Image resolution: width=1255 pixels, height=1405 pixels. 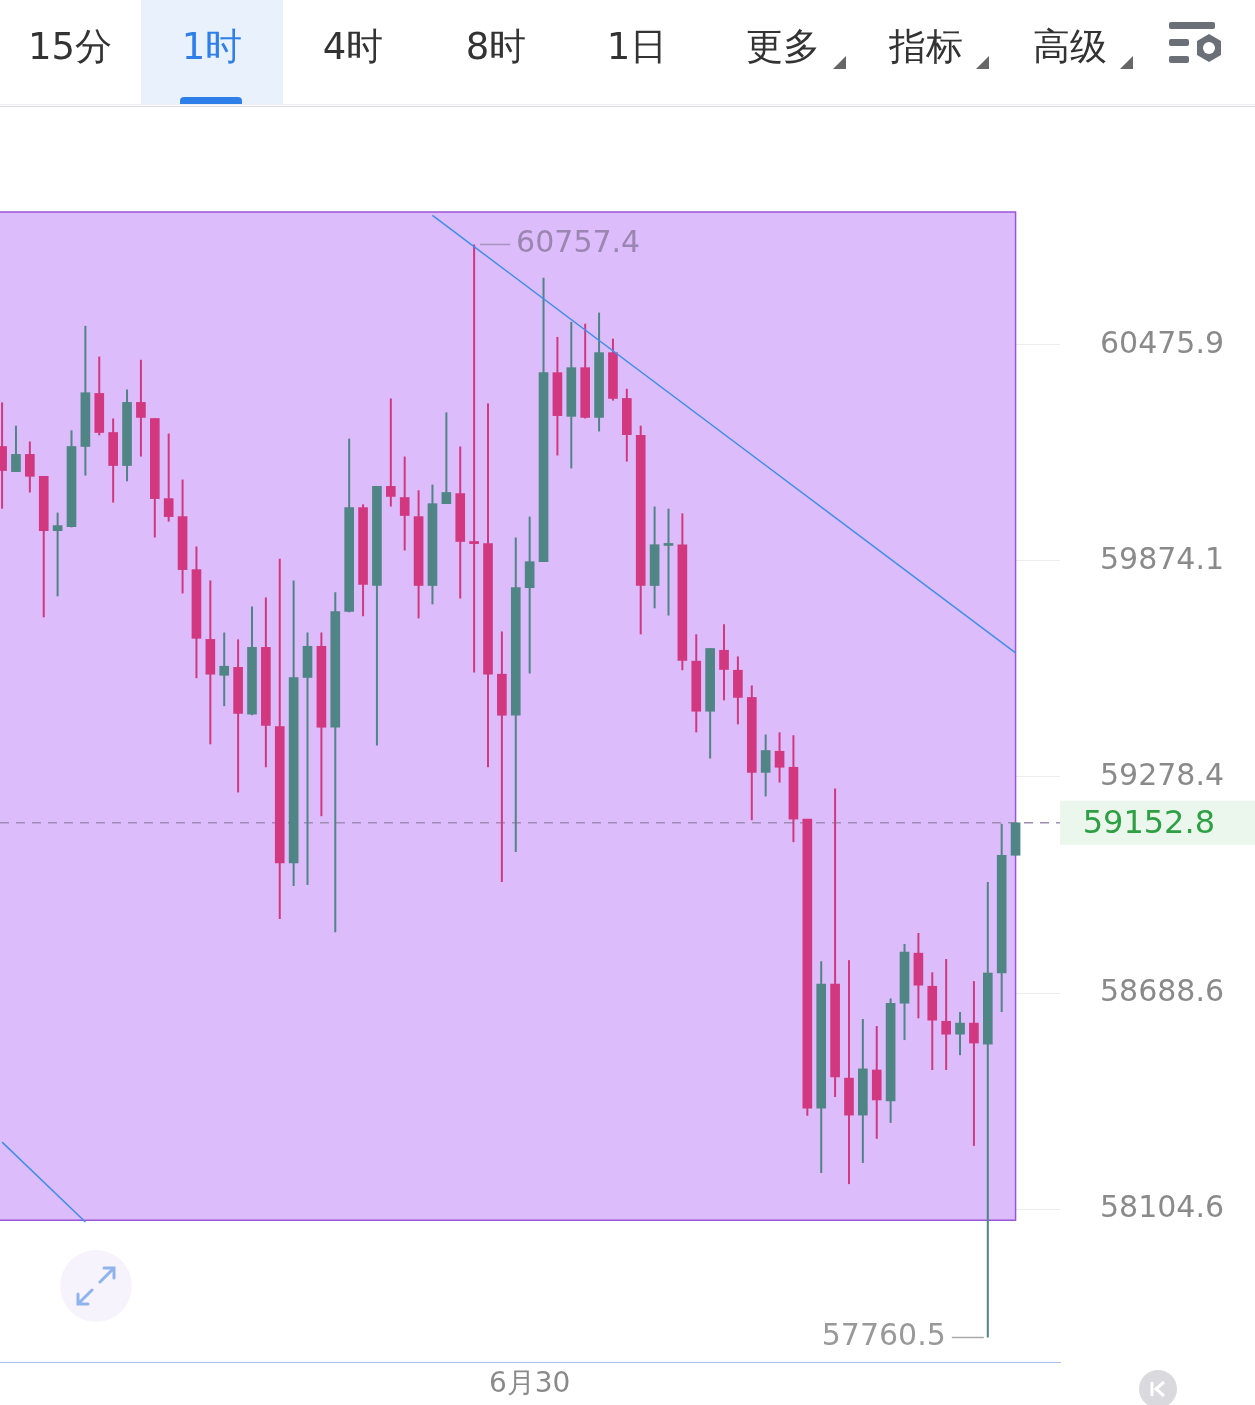 What do you see at coordinates (496, 47) in the screenshot?
I see `text: 8时` at bounding box center [496, 47].